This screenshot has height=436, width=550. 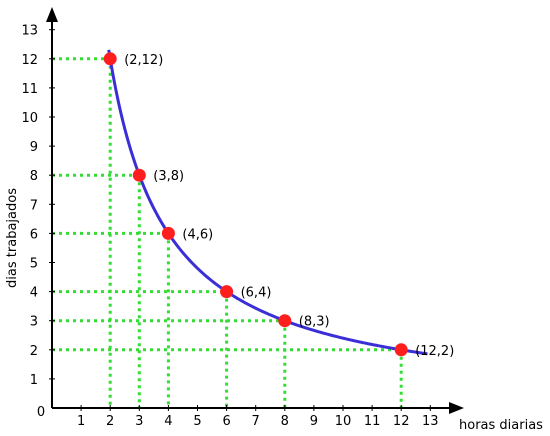 I want to click on origin-label: 0, so click(x=41, y=412).